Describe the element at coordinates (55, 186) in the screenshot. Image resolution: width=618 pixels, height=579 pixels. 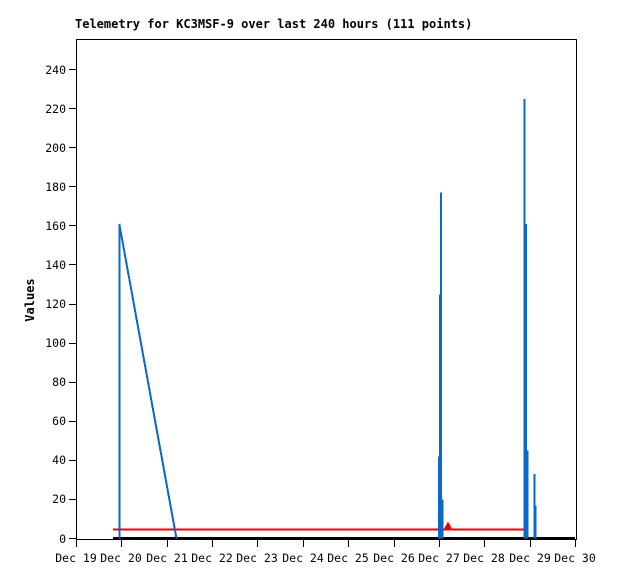
I see `y-tick-label: 180` at that location.